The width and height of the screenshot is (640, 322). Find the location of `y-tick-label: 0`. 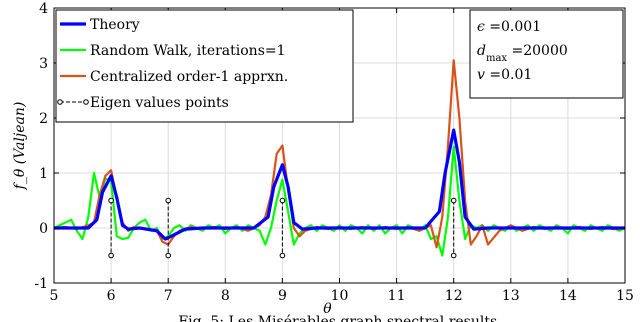

y-tick-label: 0 is located at coordinates (43, 229).